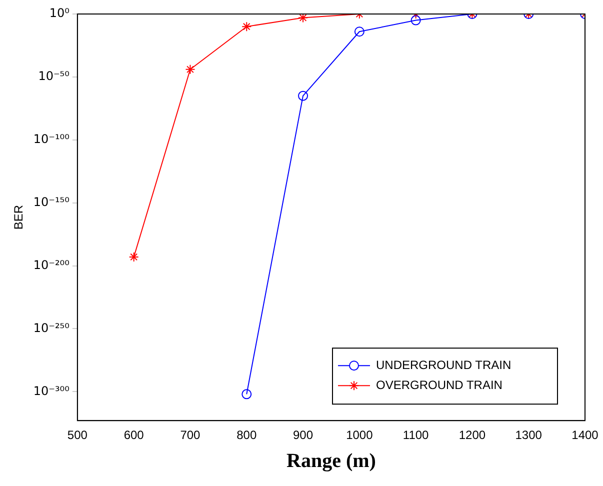 The height and width of the screenshot is (486, 603). What do you see at coordinates (134, 435) in the screenshot?
I see `x-tick-label: 600` at bounding box center [134, 435].